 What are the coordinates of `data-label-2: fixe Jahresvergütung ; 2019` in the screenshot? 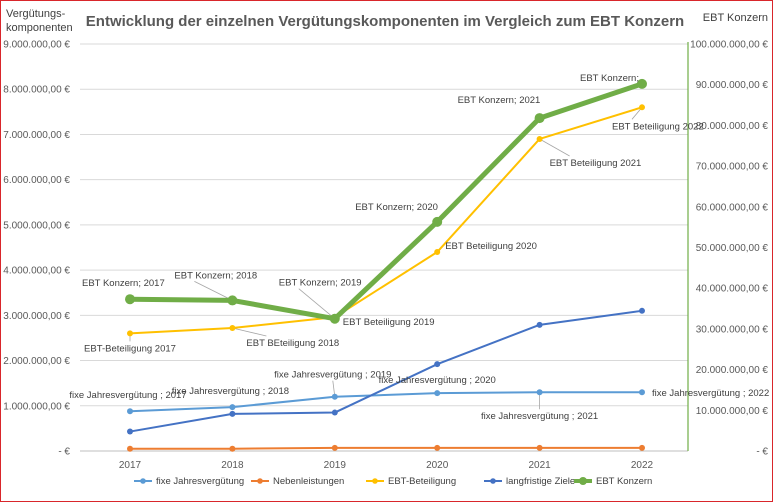 It's located at (332, 375).